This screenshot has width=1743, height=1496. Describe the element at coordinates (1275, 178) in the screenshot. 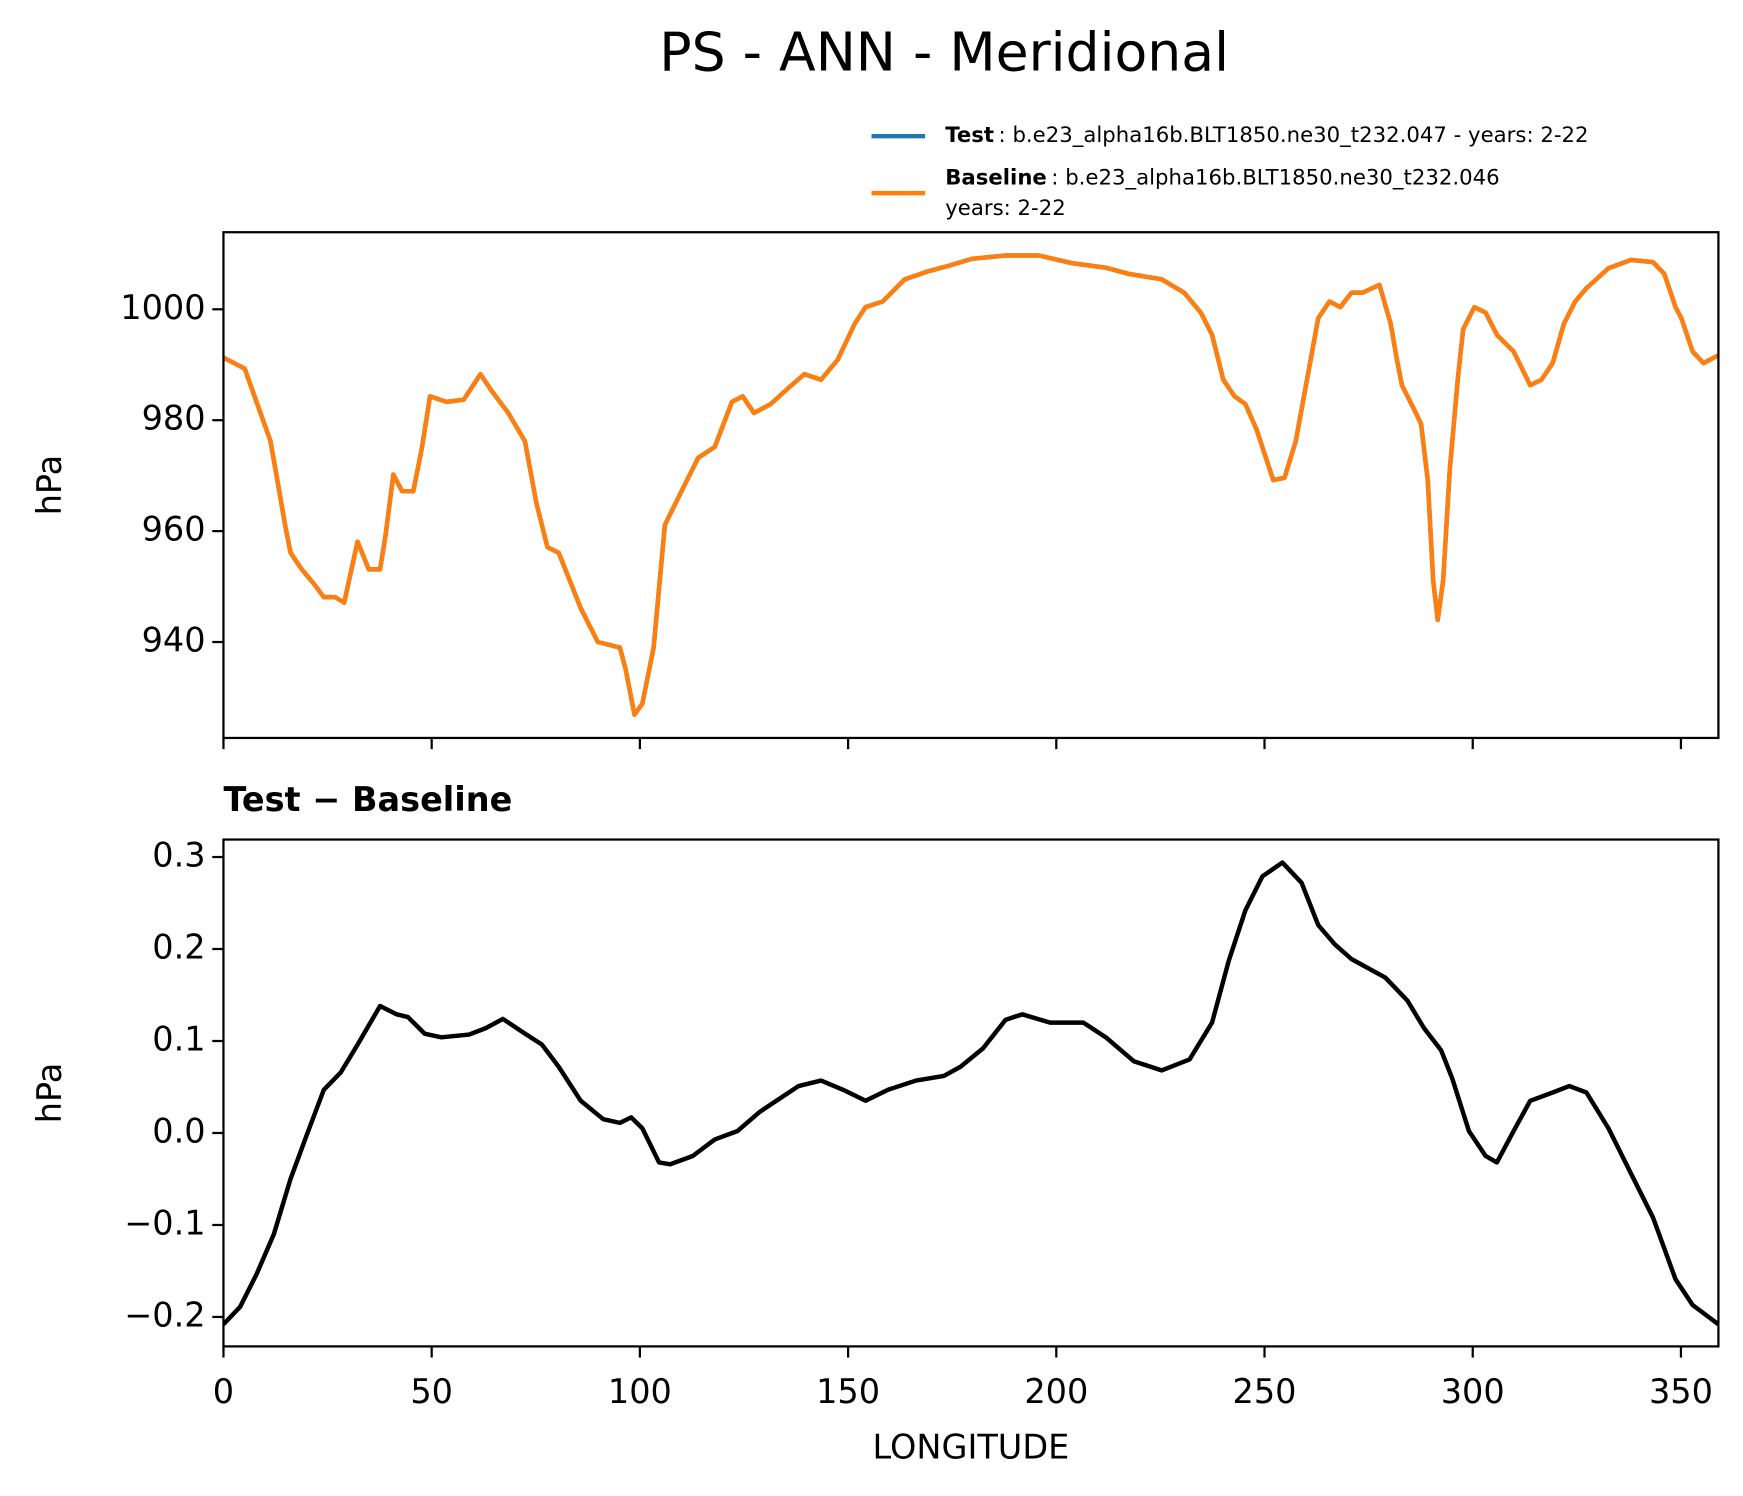

I see `legend-label: : b.e23_alpha16b.BLT1850.ne30_t232.046` at that location.